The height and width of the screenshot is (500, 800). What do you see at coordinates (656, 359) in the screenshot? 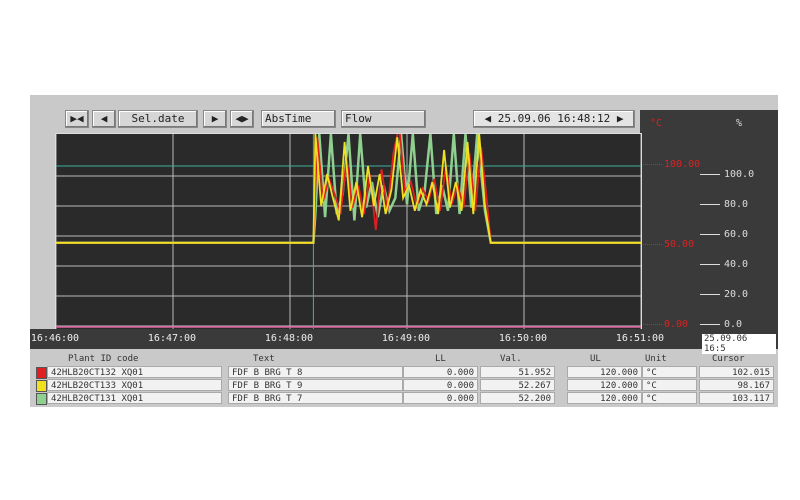
I see `header-unit: Unit` at bounding box center [656, 359].